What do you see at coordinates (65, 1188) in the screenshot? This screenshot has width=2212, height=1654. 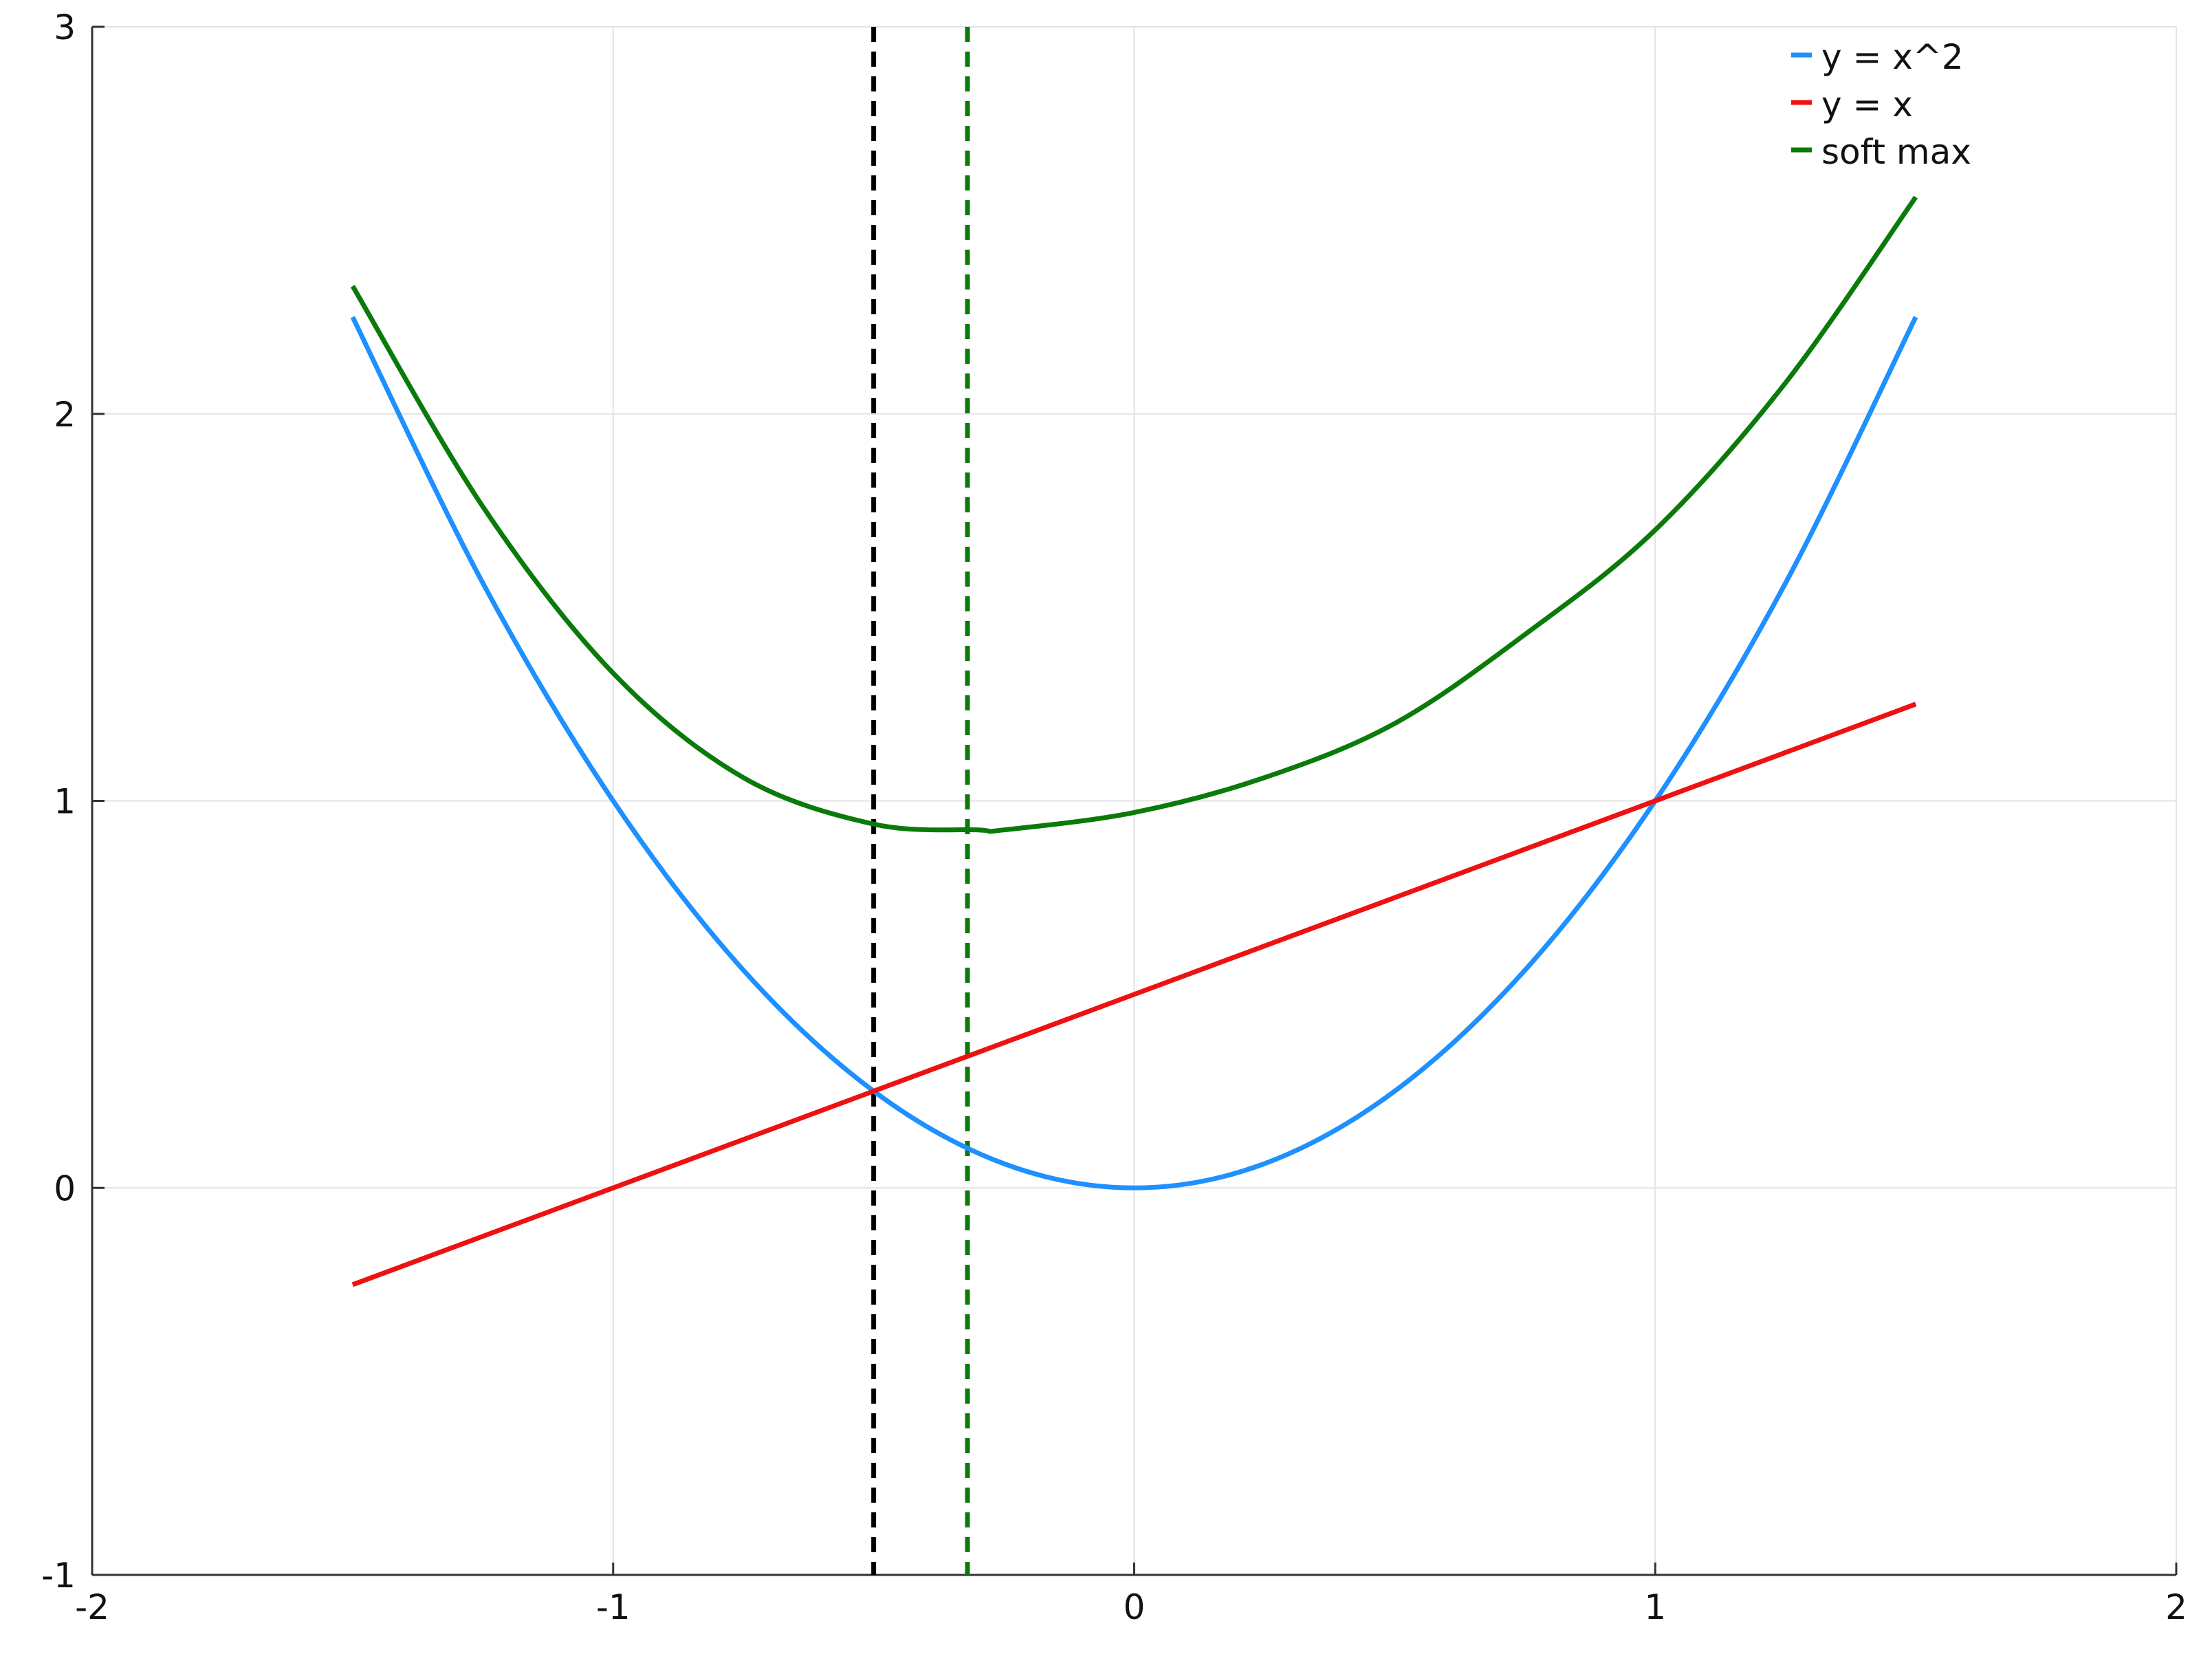 I see `y-tick-label: 0` at bounding box center [65, 1188].